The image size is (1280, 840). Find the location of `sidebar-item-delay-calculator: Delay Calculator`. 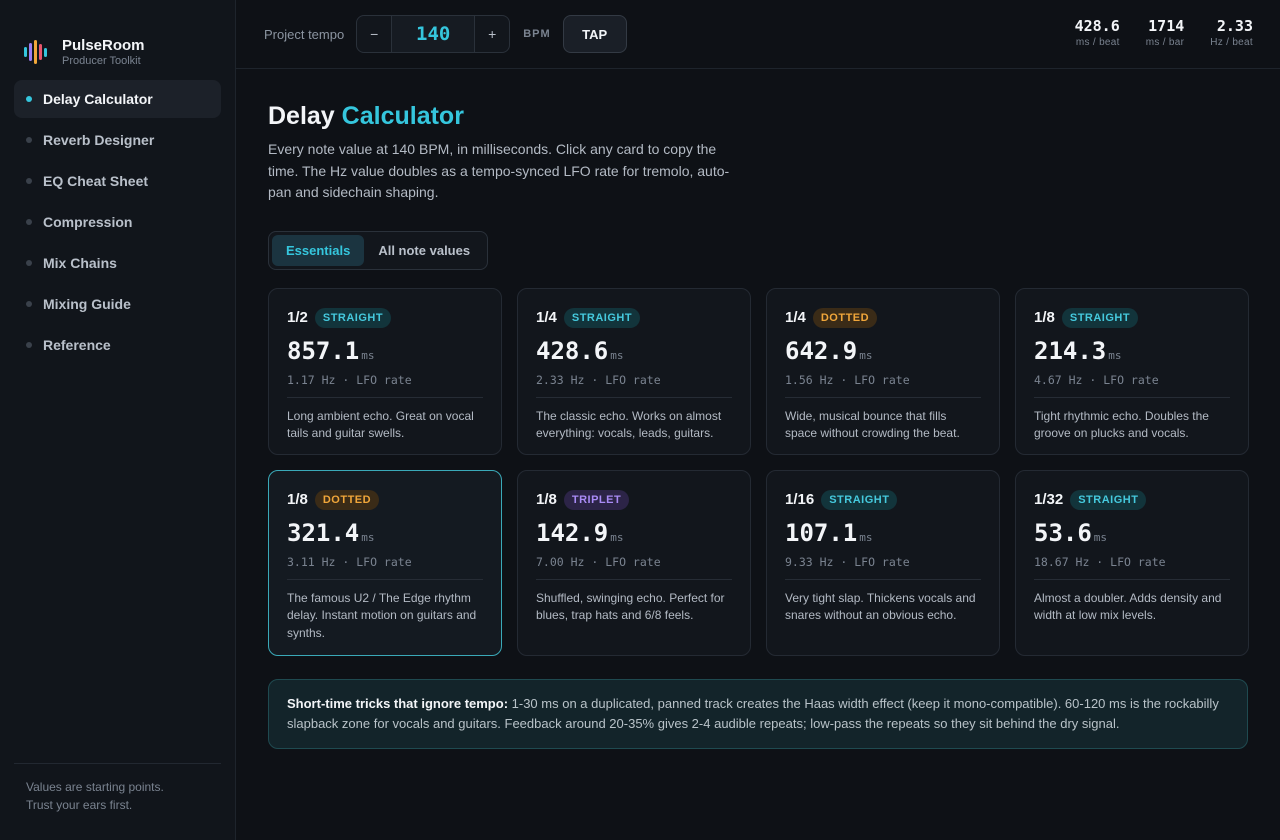

sidebar-item-delay-calculator: Delay Calculator is located at coordinates (117, 99).